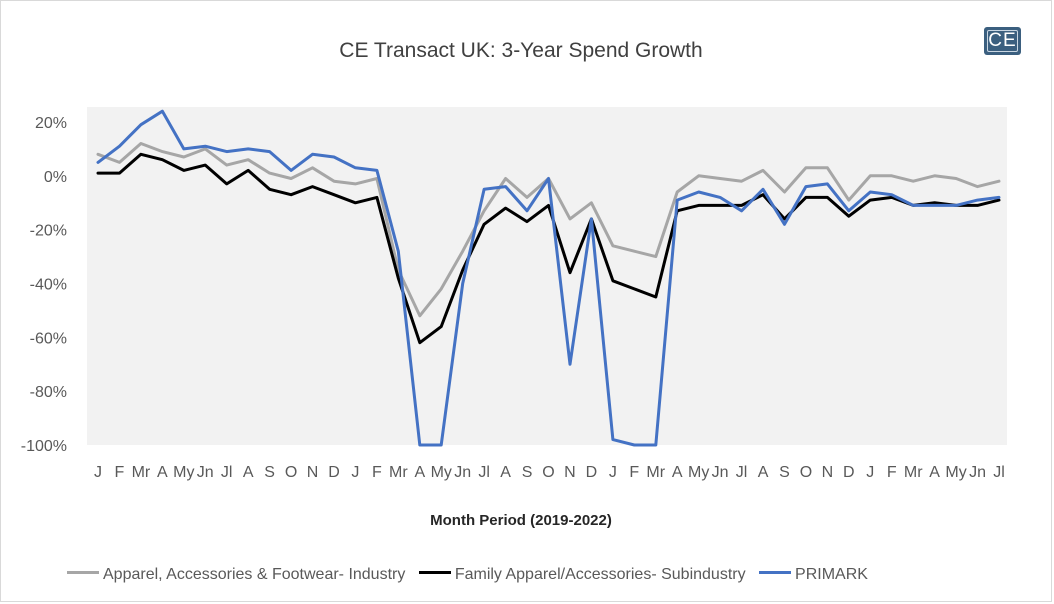  I want to click on x-axis-label: Month Period (2019-2022), so click(521, 520).